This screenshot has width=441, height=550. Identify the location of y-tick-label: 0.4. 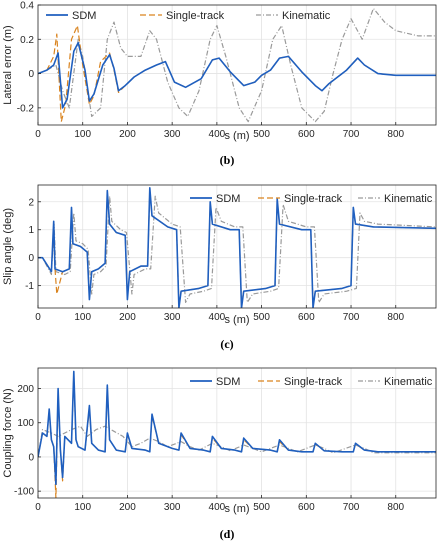
(27, 6).